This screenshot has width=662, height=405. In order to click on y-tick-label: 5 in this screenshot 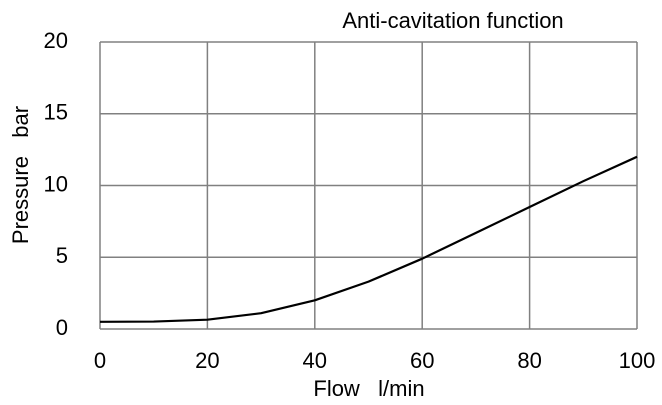, I will do `click(62, 255)`.